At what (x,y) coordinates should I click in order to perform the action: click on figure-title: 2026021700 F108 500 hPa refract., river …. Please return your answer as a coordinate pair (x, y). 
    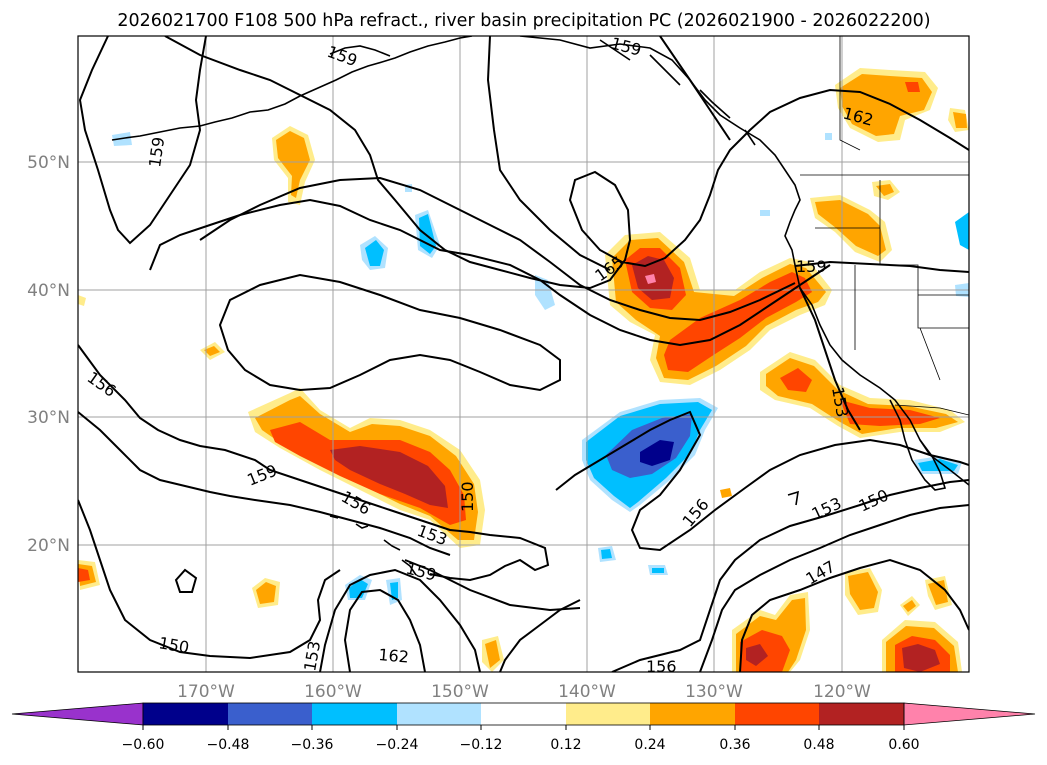
    Looking at the image, I should click on (523, 21).